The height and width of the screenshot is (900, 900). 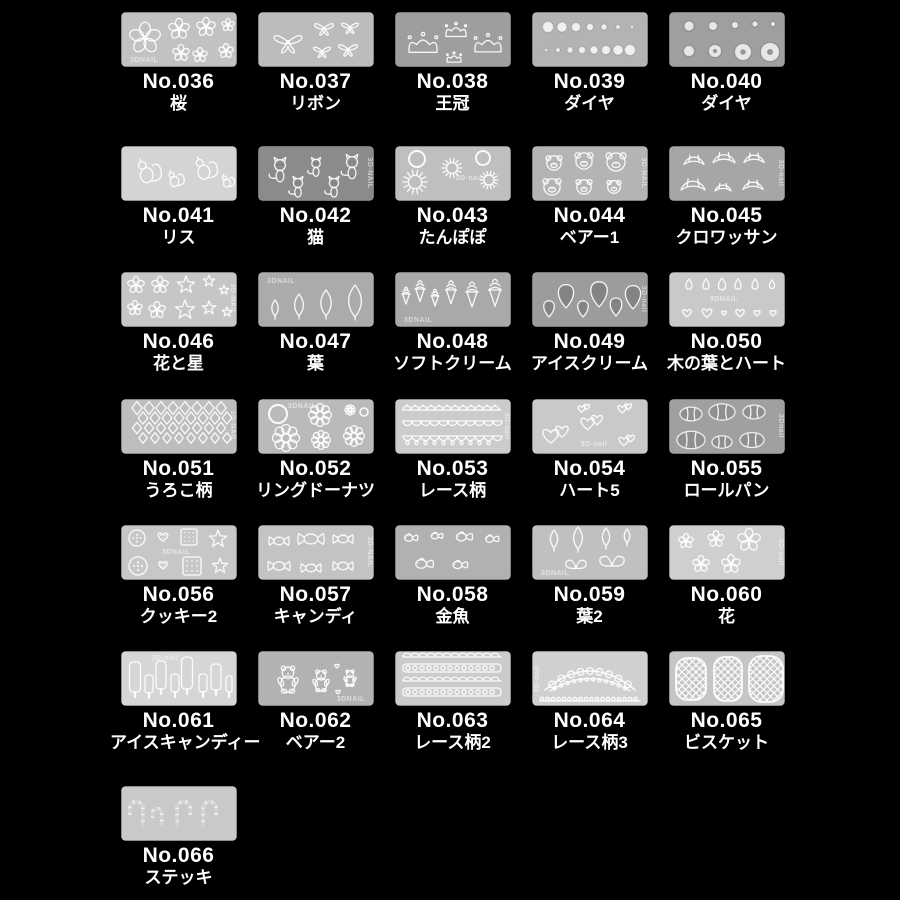 What do you see at coordinates (589, 616) in the screenshot?
I see `product-name: 葉2` at bounding box center [589, 616].